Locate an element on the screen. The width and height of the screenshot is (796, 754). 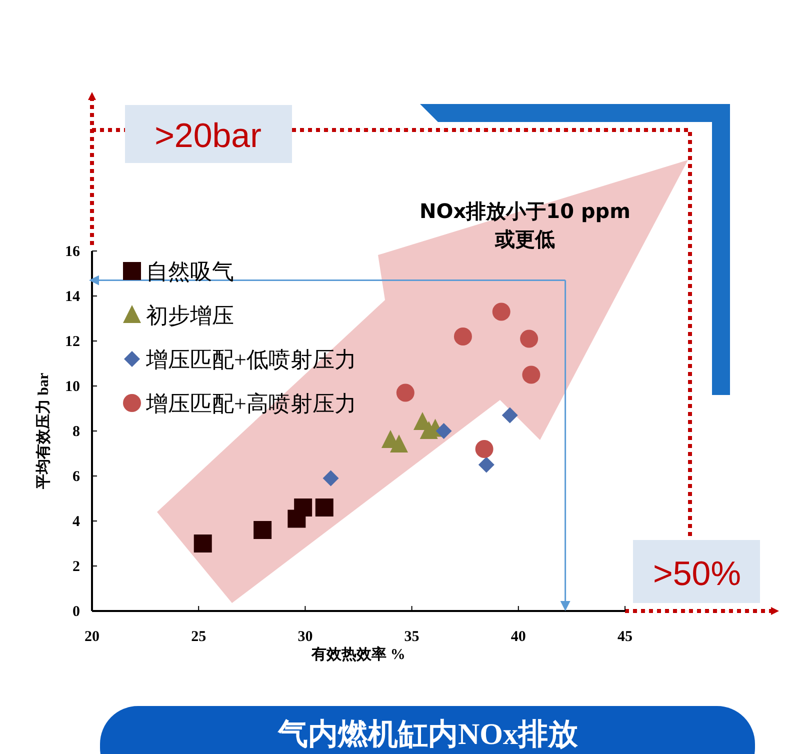
y-tick-label: 16 is located at coordinates (72, 252).